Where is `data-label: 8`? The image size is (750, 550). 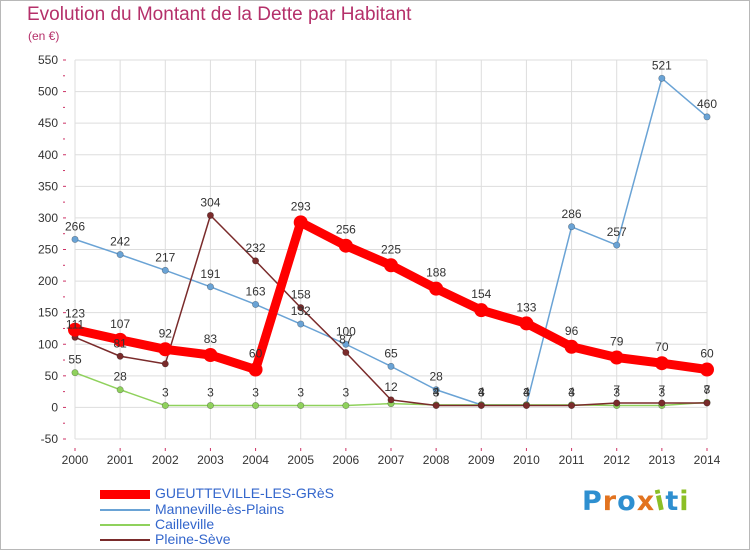 data-label: 8 is located at coordinates (707, 389).